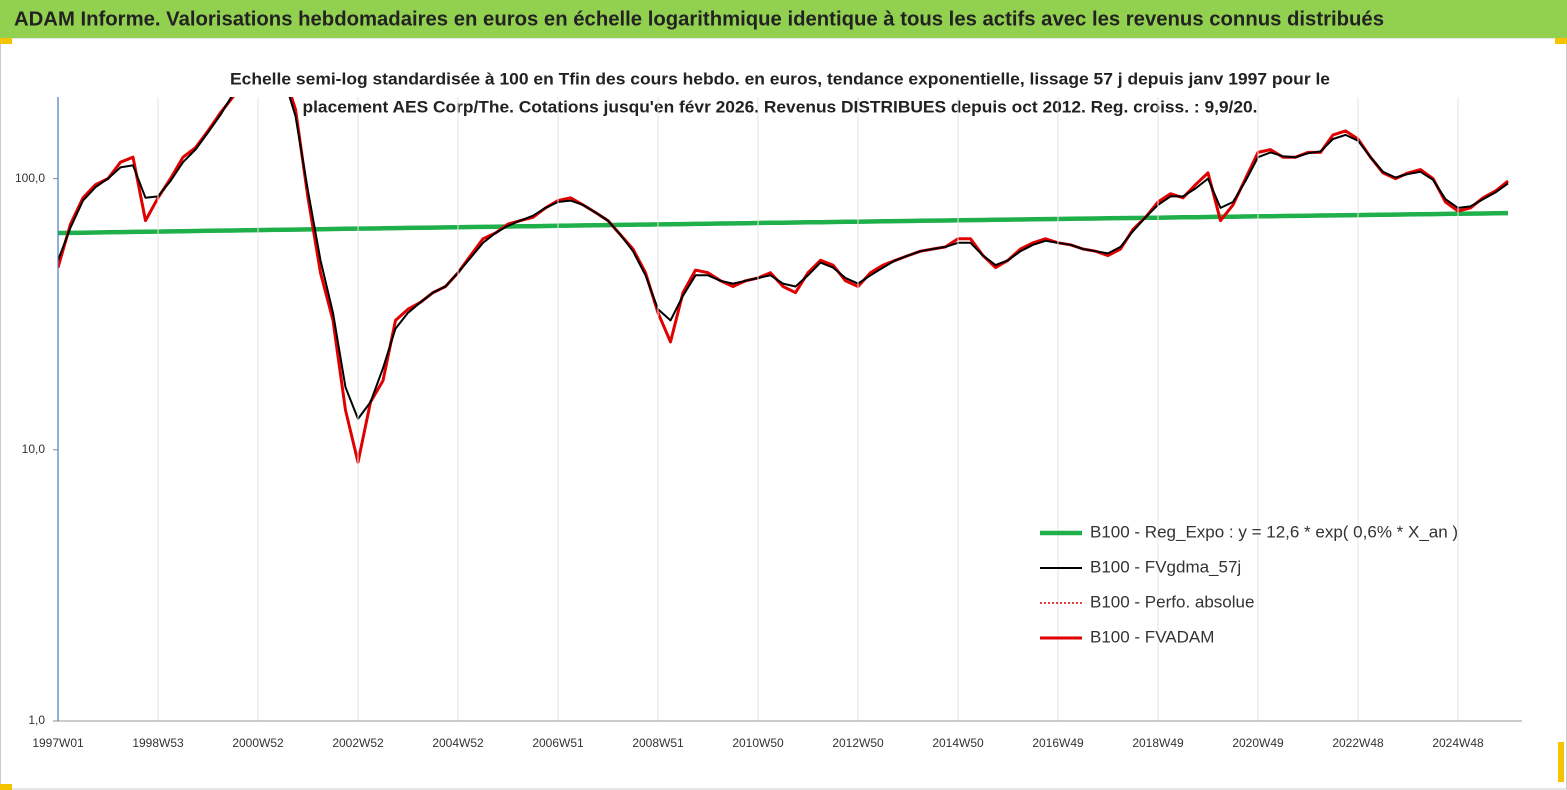  What do you see at coordinates (58, 743) in the screenshot?
I see `x-tick-label: 1997W01` at bounding box center [58, 743].